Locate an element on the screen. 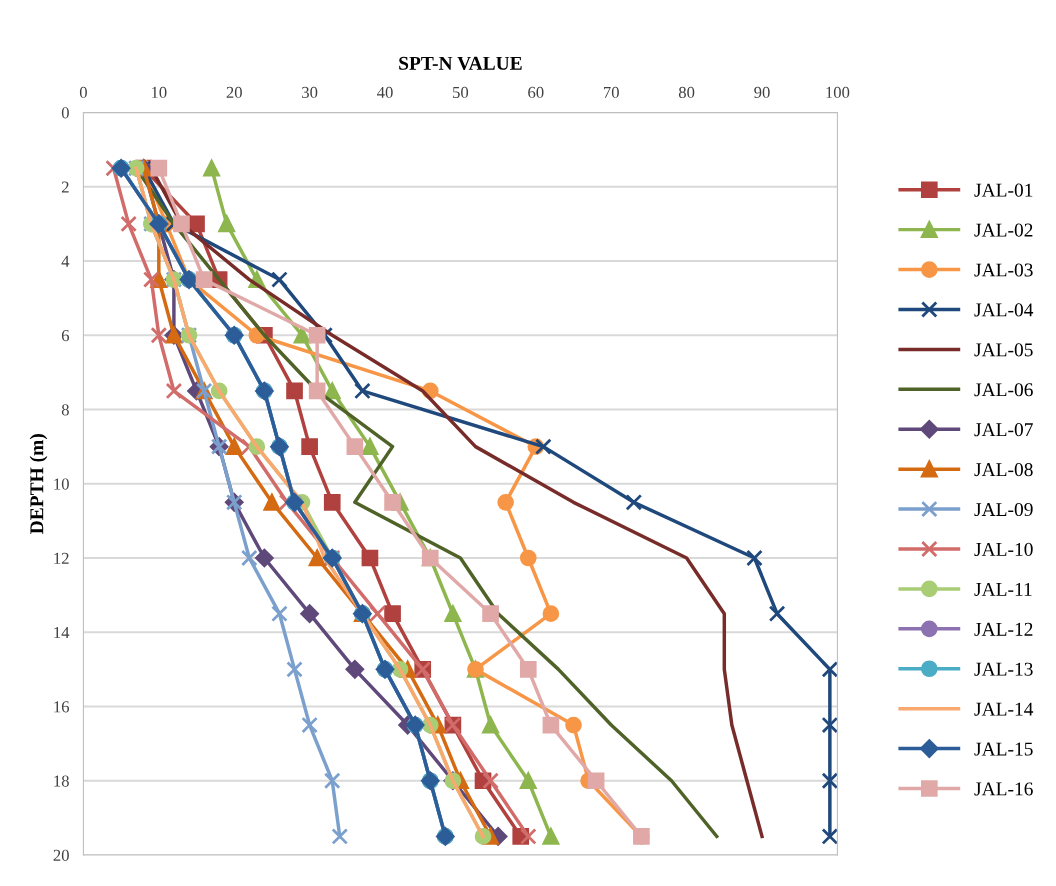  legend-label: JAL-12 is located at coordinates (1003, 629).